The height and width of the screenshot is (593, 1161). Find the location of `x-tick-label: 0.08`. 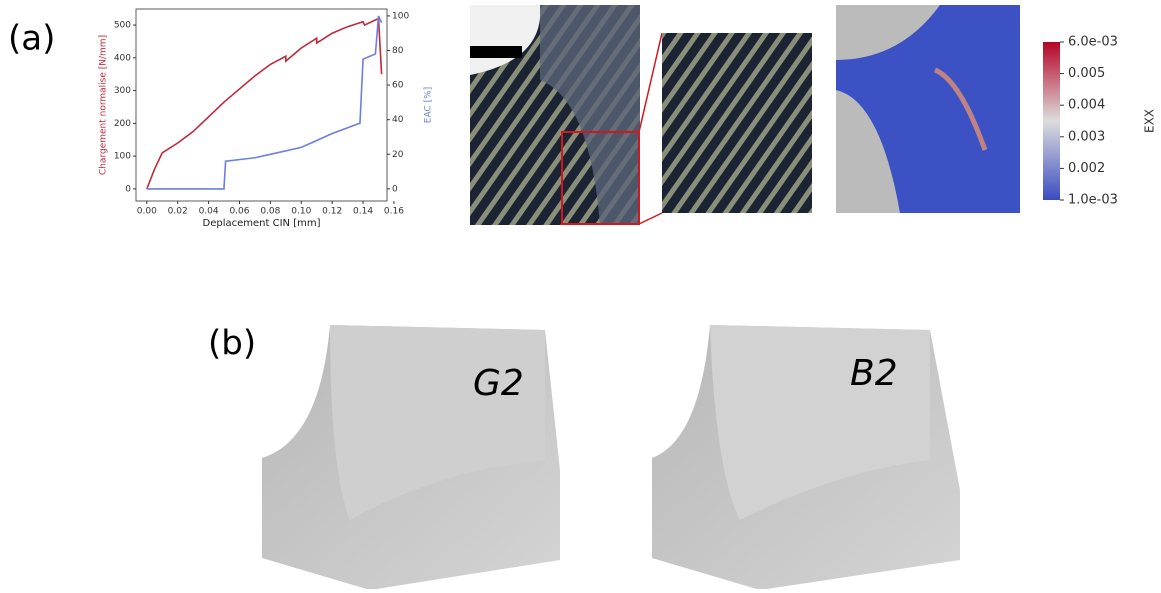

x-tick-label: 0.08 is located at coordinates (270, 212).